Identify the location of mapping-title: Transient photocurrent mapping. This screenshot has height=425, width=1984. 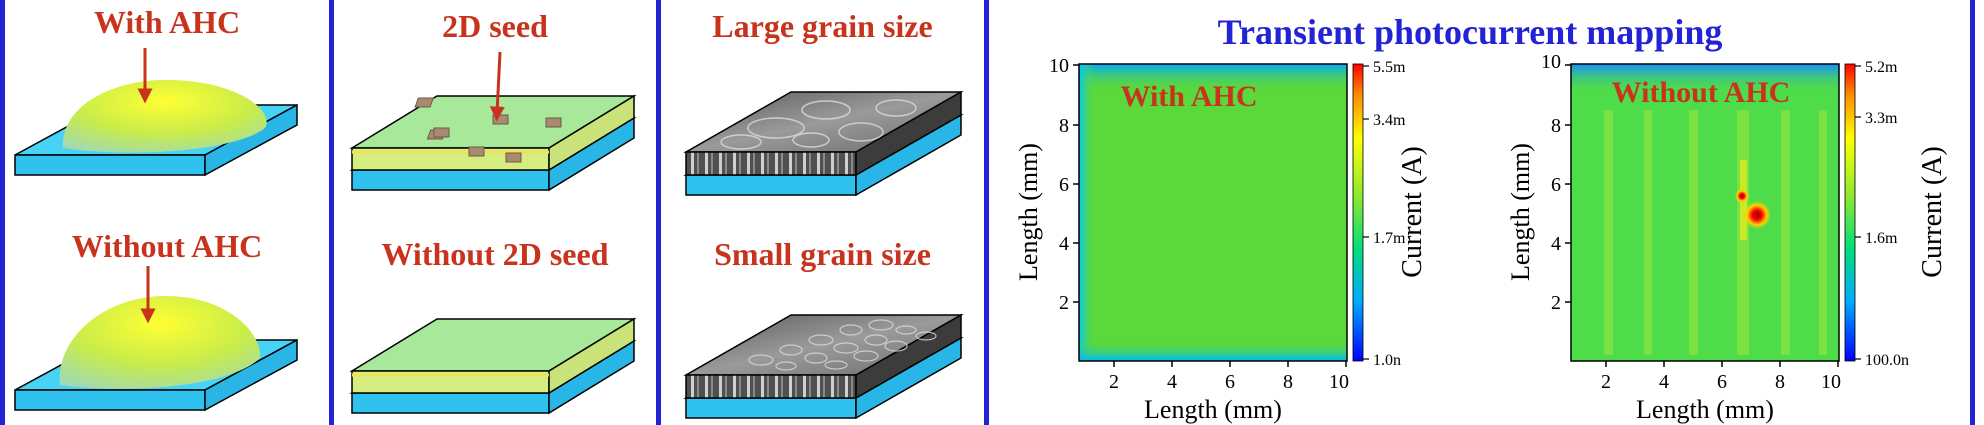
(1470, 32).